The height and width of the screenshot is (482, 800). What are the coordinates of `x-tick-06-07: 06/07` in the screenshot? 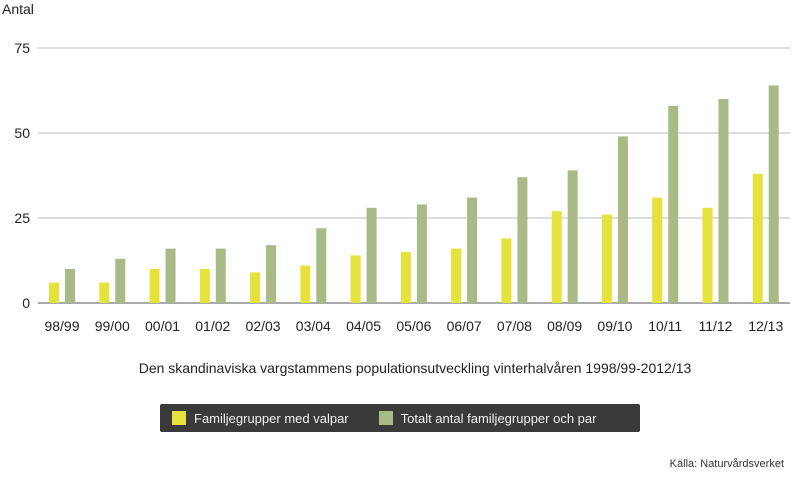 It's located at (464, 326).